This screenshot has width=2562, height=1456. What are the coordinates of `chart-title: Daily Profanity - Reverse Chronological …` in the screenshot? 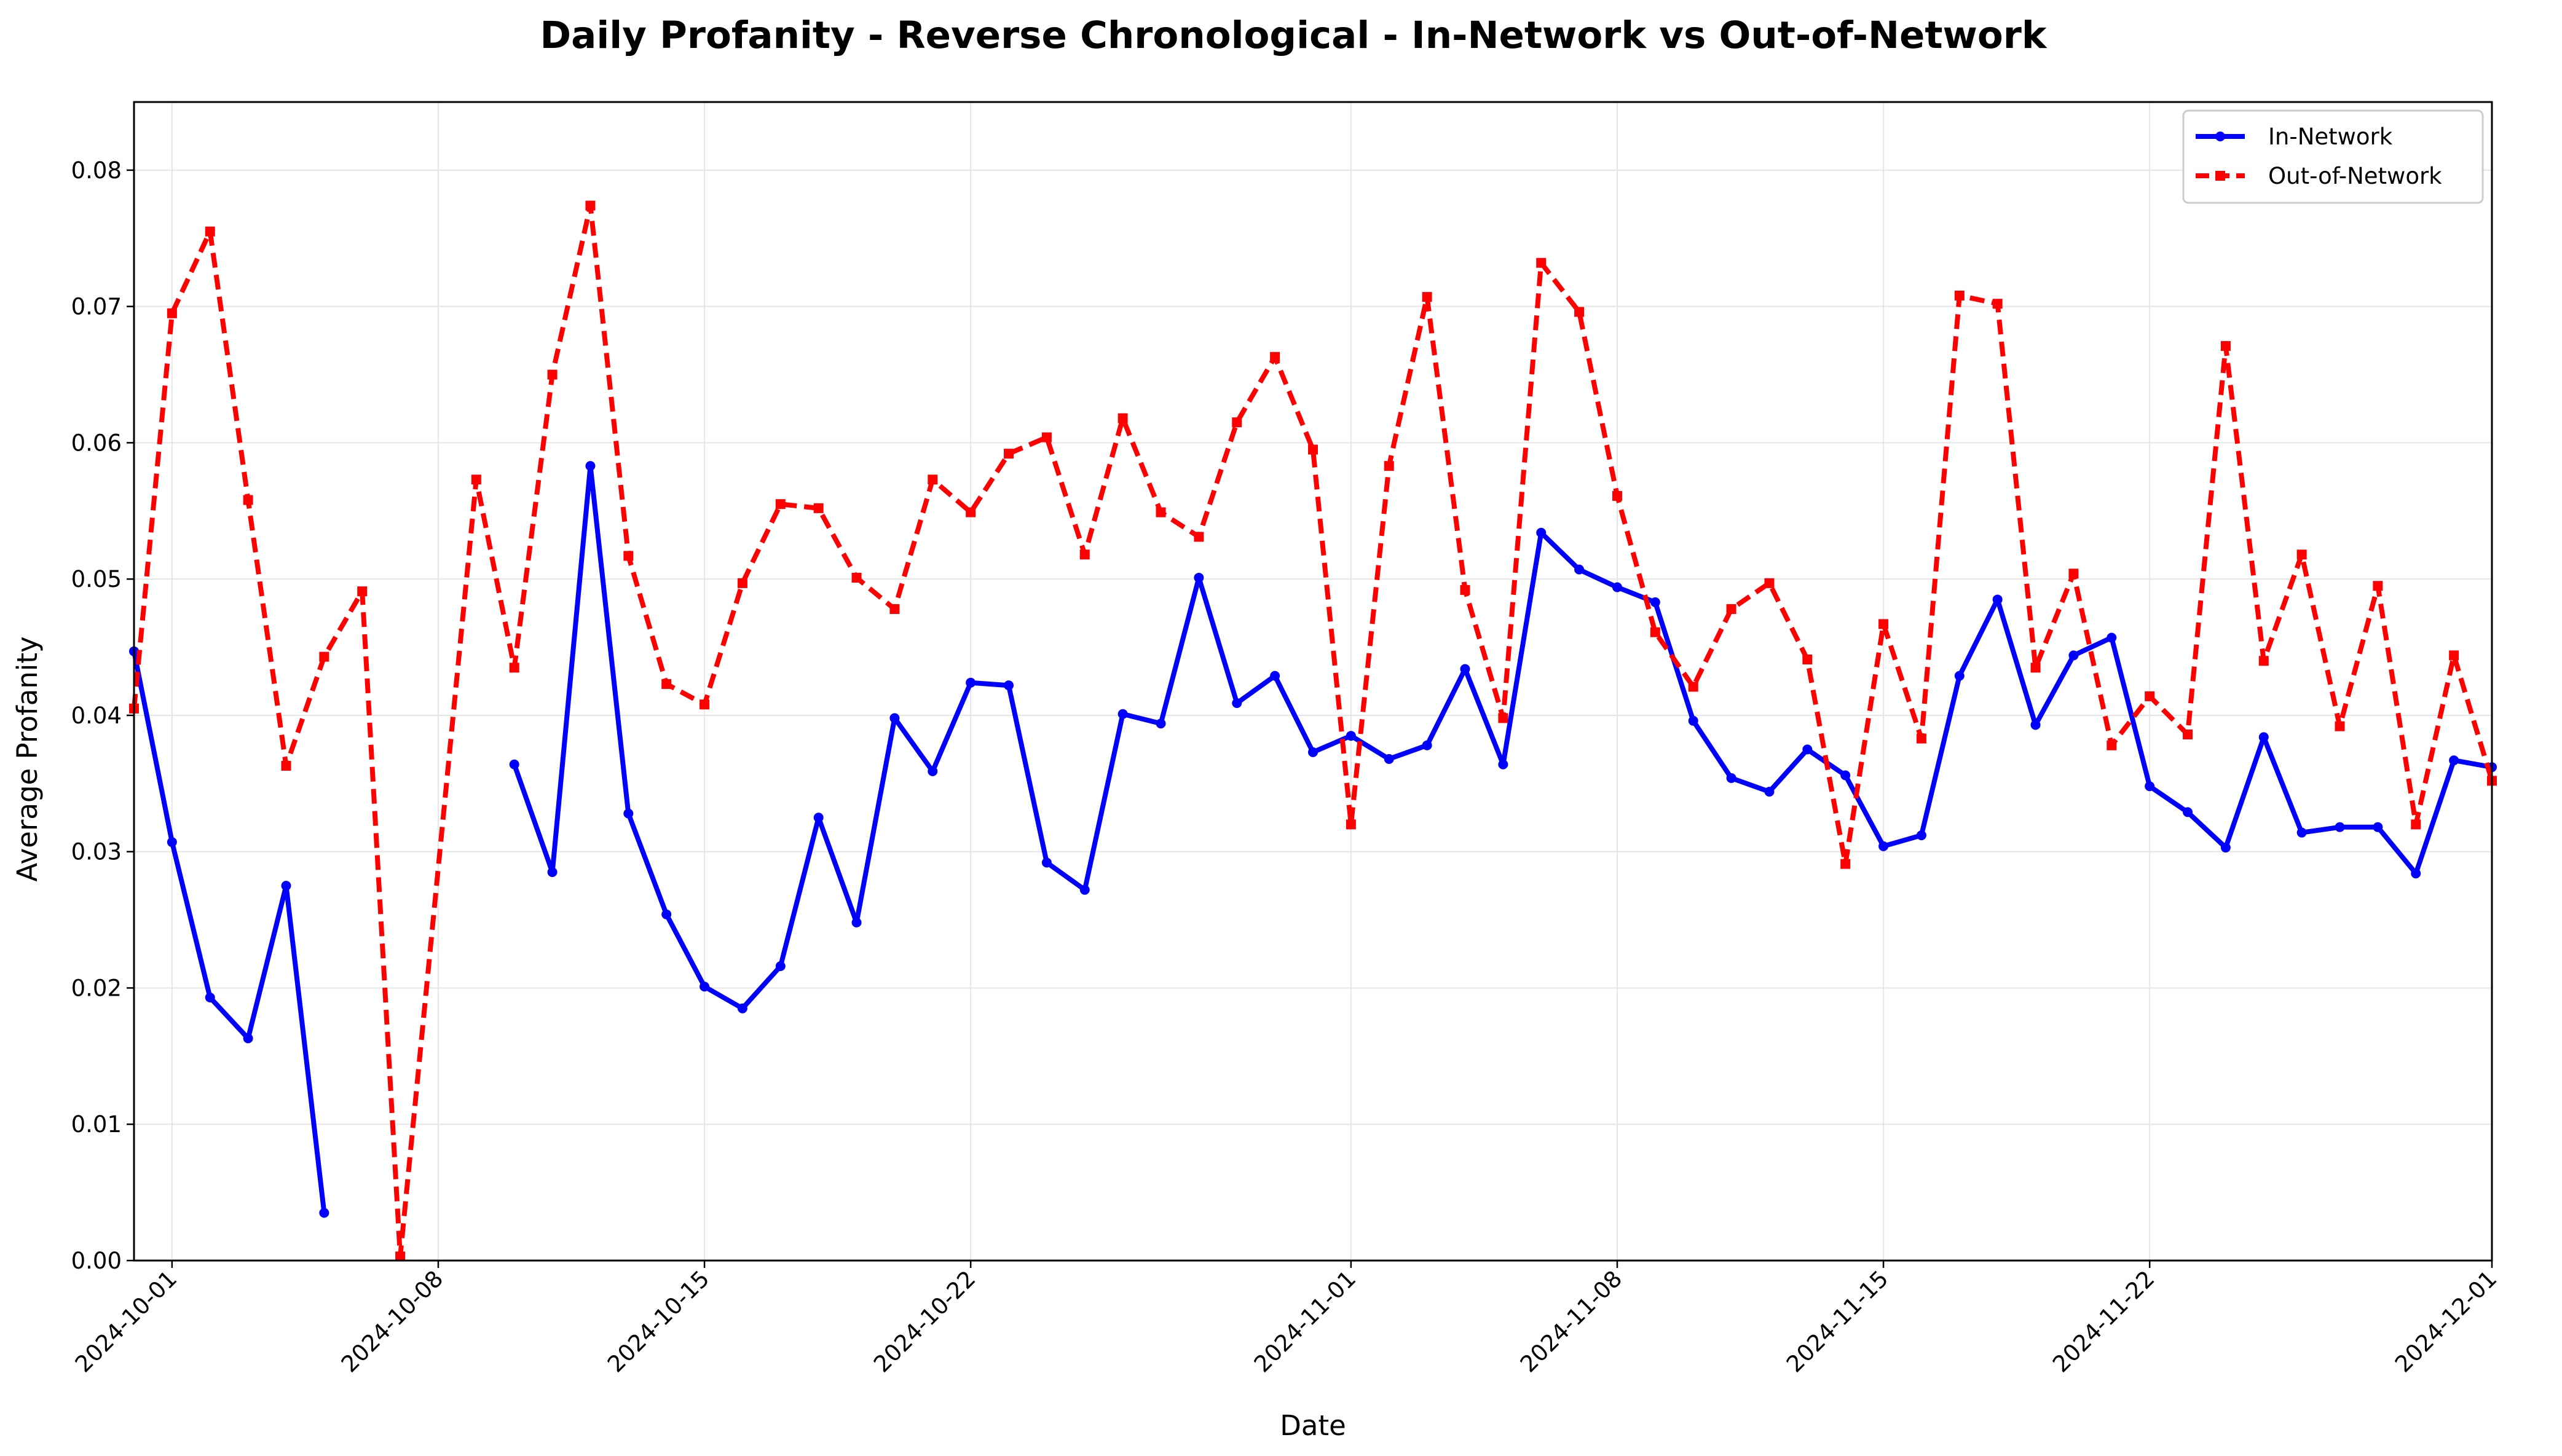 It's located at (1294, 35).